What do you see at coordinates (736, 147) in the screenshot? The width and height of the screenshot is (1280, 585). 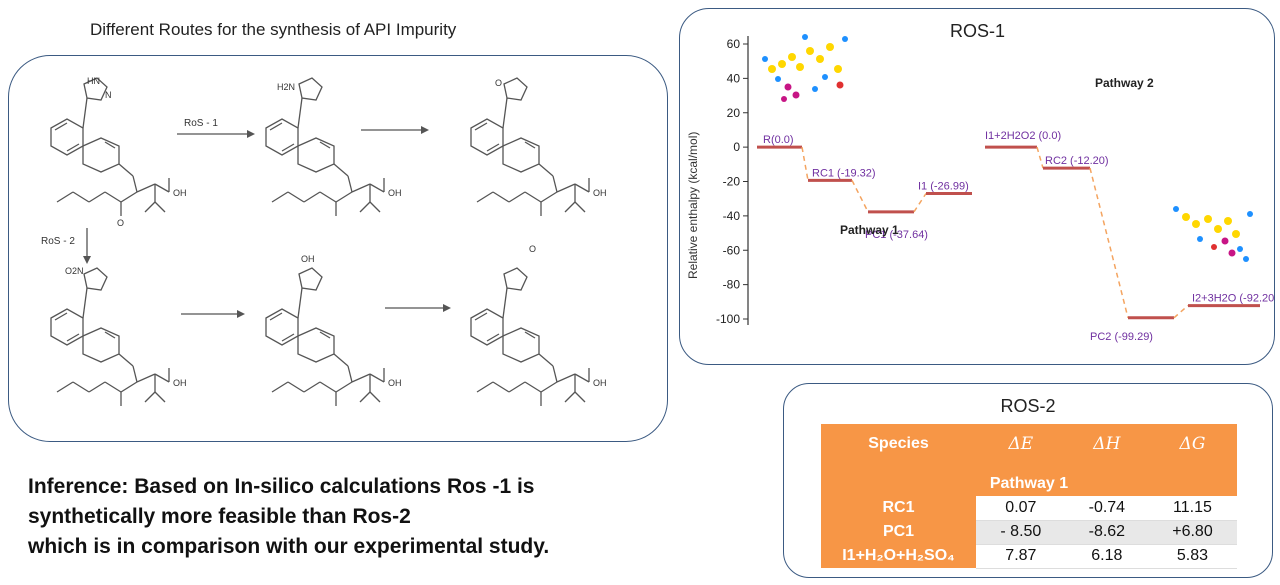 I see `y-tick-label: 0` at bounding box center [736, 147].